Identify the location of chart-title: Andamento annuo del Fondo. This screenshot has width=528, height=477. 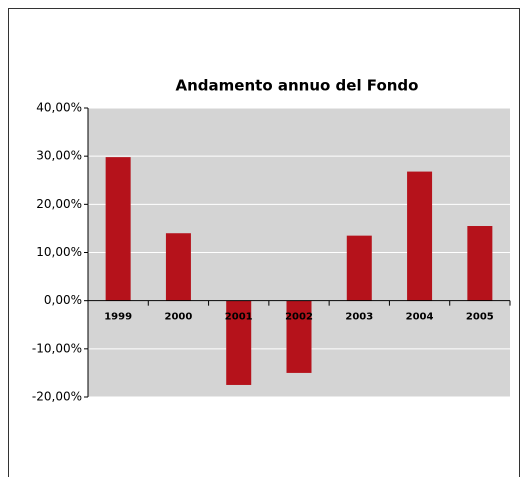
(297, 86).